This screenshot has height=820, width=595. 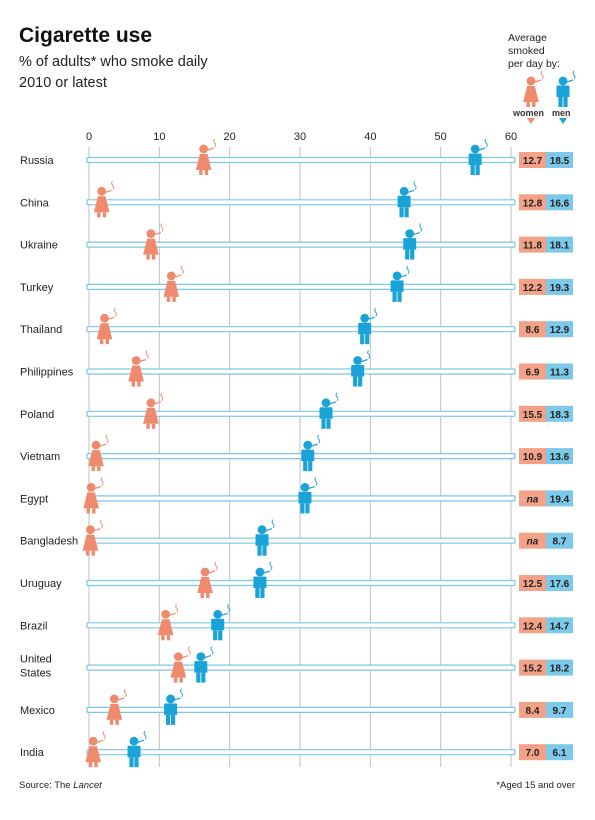 I want to click on avg-men-value: 16.6, so click(x=560, y=203).